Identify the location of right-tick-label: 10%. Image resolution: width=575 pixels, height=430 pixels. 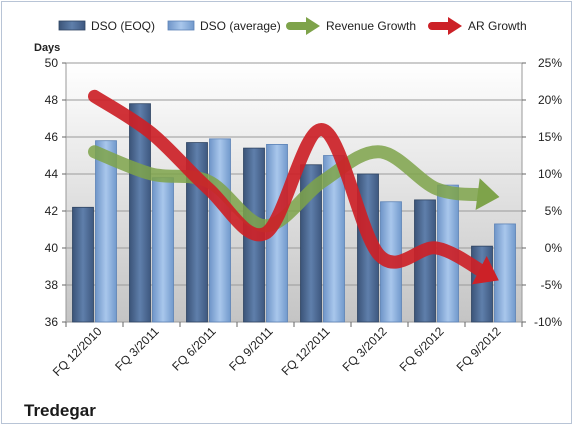
(550, 174).